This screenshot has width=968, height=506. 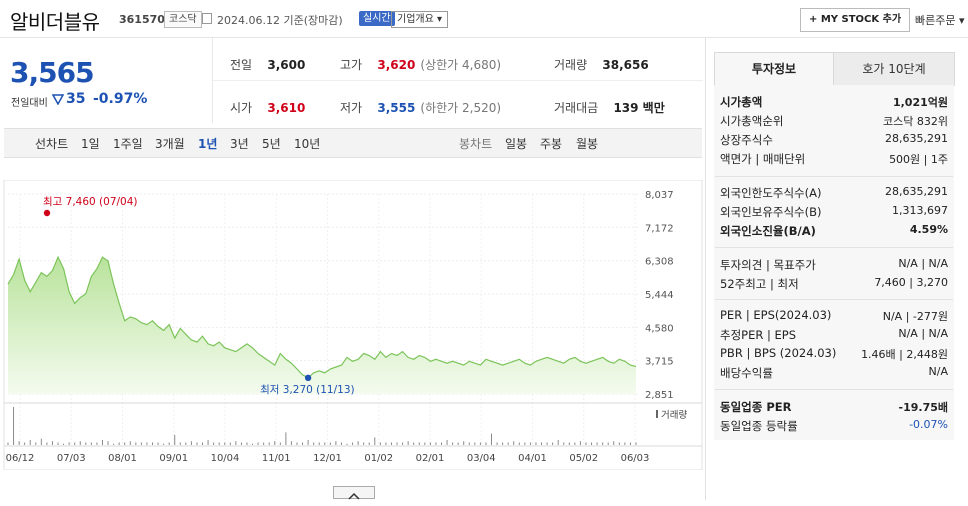 I want to click on x-tick-label: 06/03, so click(x=635, y=458).